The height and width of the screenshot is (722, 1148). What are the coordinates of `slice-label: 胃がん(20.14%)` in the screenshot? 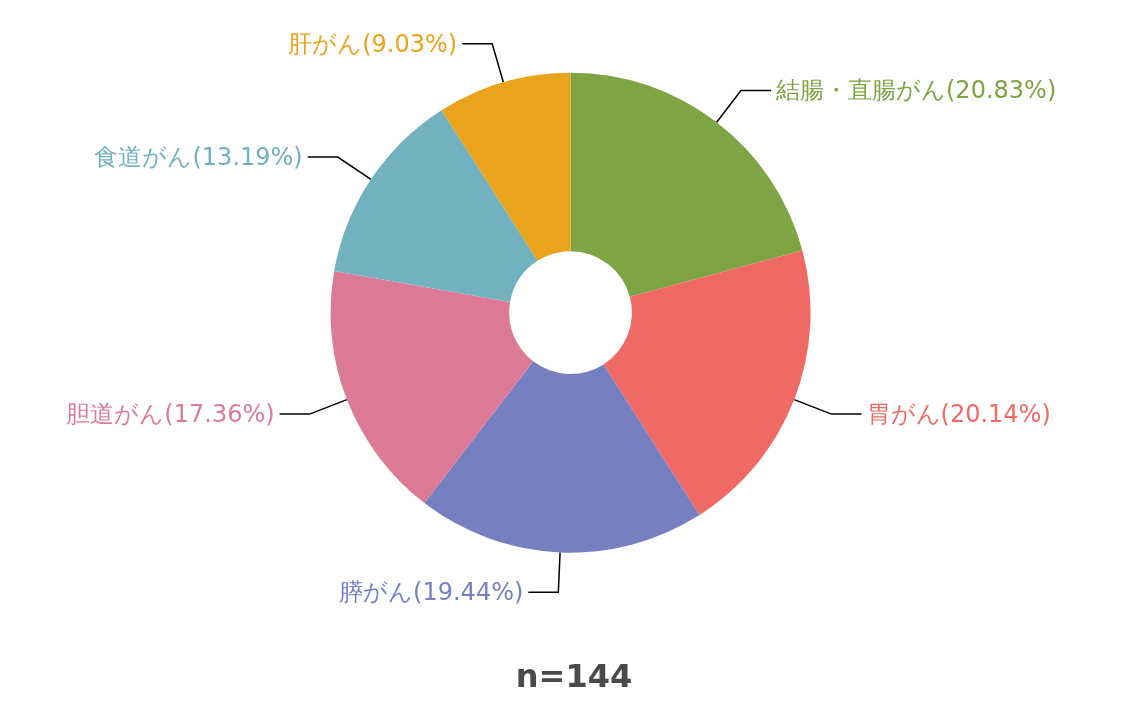 It's located at (958, 414).